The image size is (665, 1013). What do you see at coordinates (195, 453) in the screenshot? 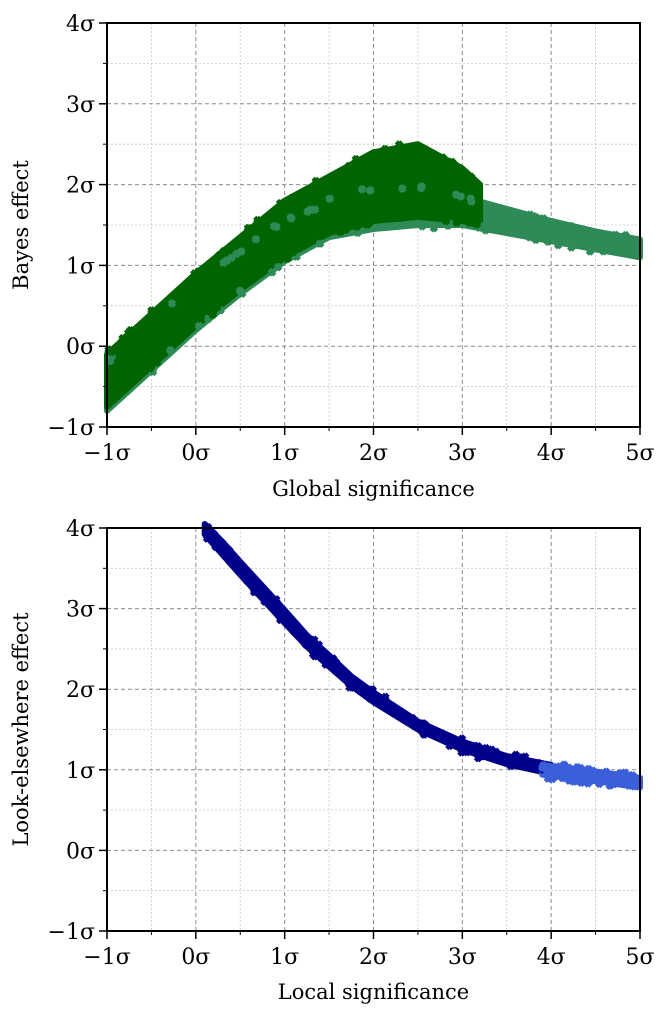
I see `x-tick-label: 0σ` at bounding box center [195, 453].